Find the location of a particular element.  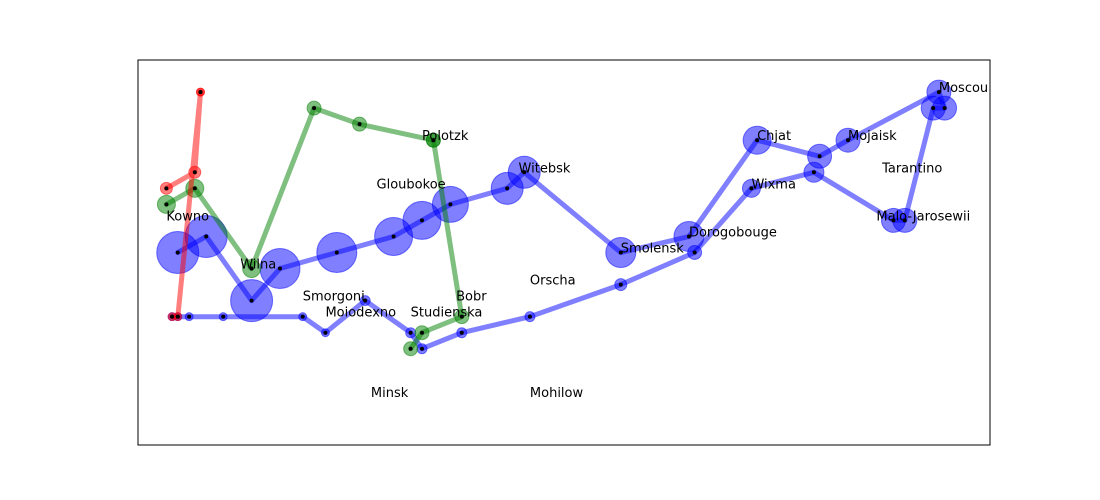

city-label: Moiodexno is located at coordinates (360, 313).